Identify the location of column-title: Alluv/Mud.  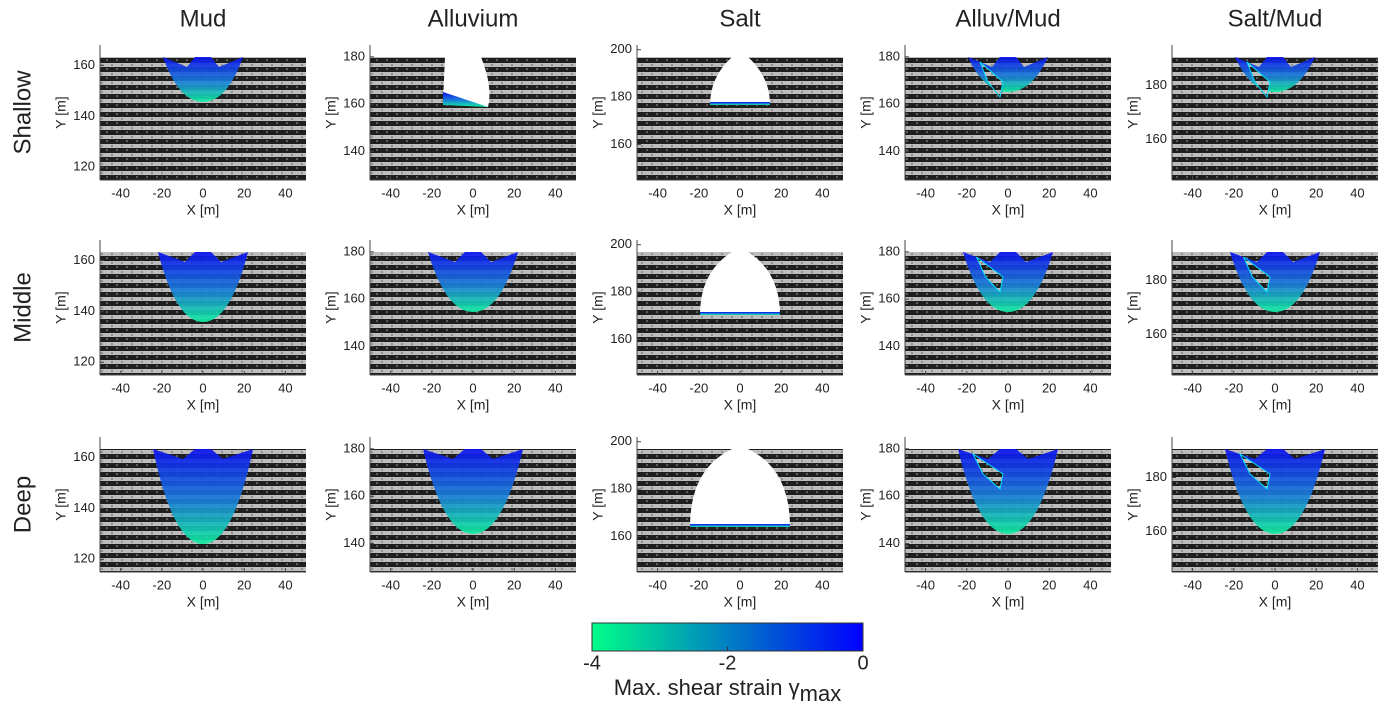
(1007, 18).